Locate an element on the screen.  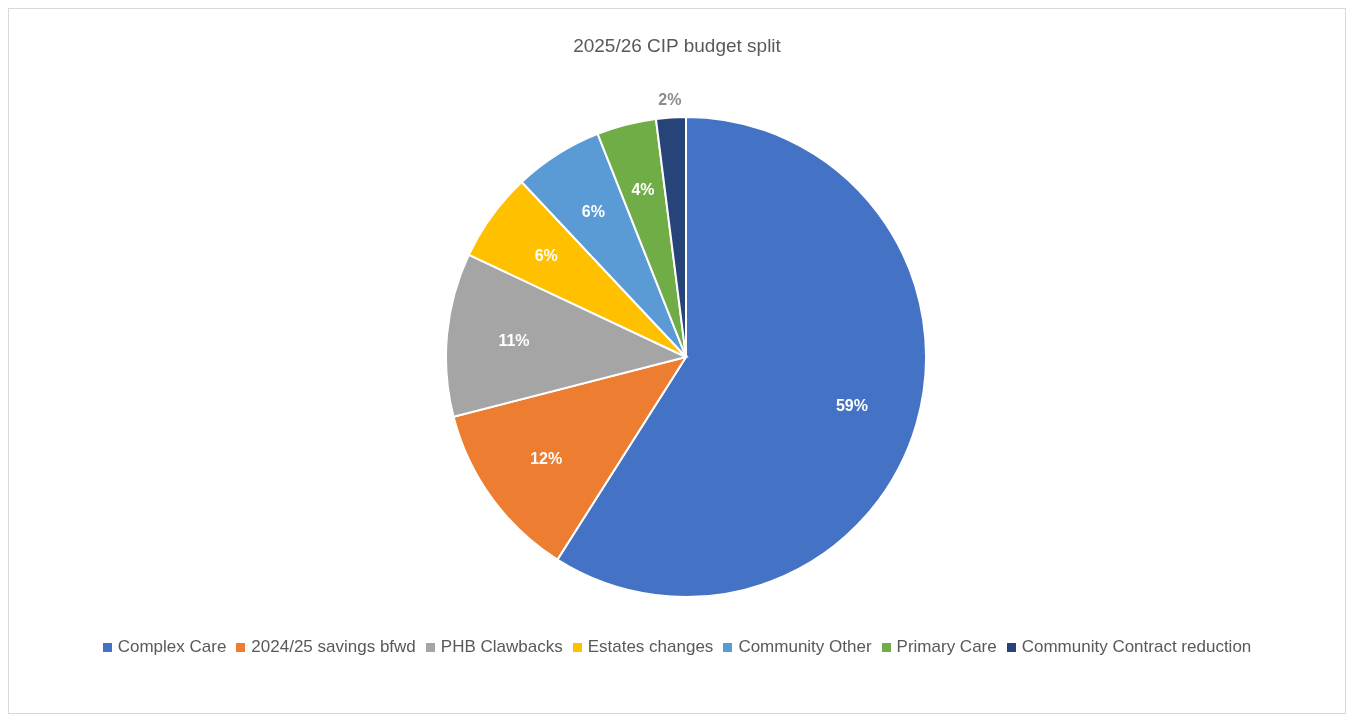
legend-label: 2024/25 savings bfwd is located at coordinates (333, 647).